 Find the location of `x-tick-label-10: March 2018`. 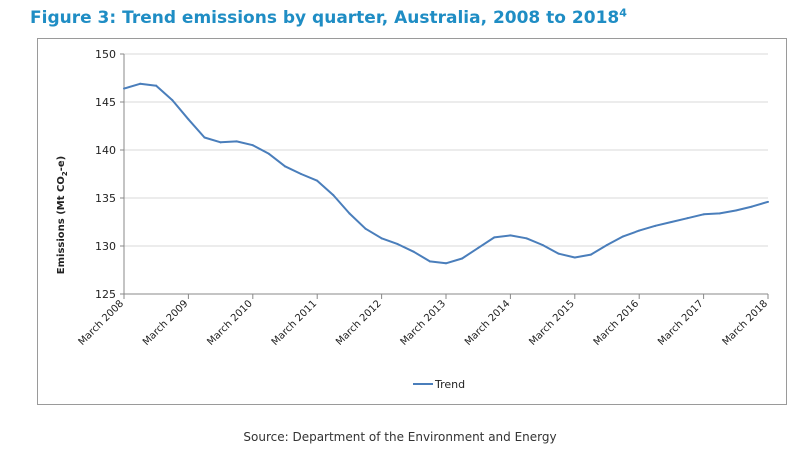

x-tick-label-10: March 2018 is located at coordinates (746, 323).